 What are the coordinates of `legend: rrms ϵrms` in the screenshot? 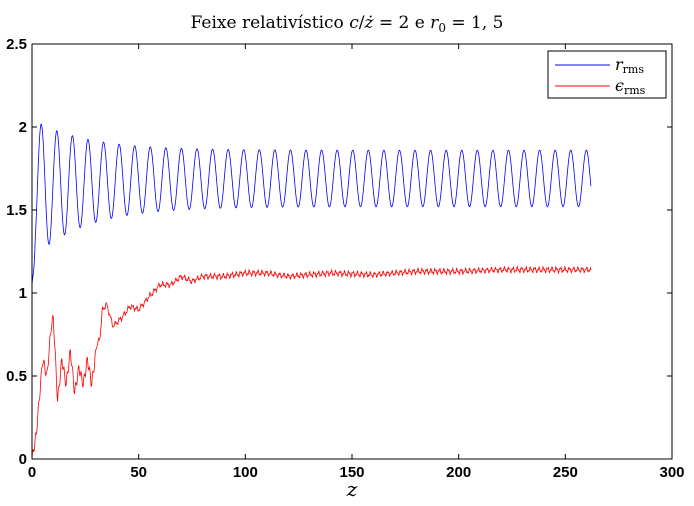 It's located at (607, 74).